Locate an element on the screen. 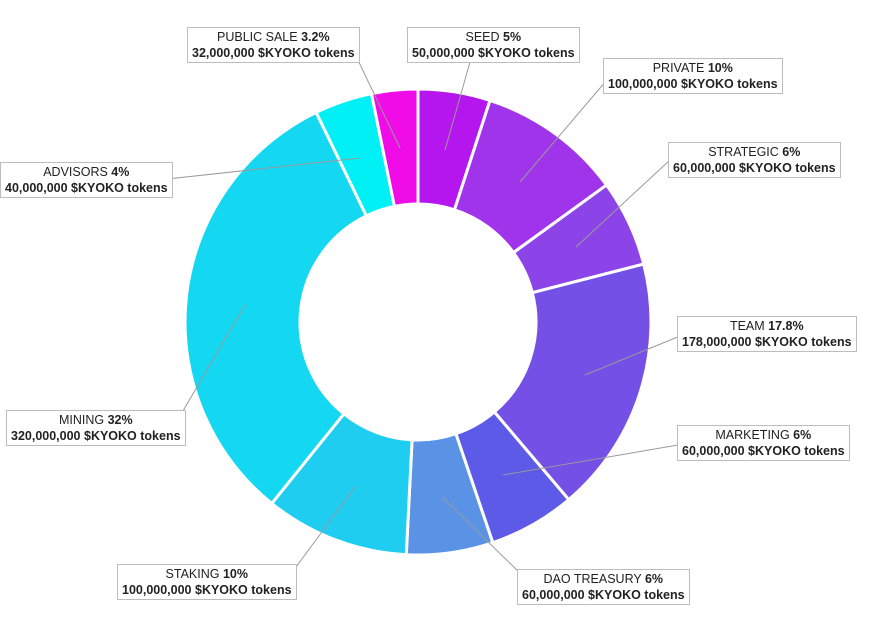 This screenshot has width=878, height=617. data-label: MARKETING 6% 60,000,000 $KYOKO tokens is located at coordinates (763, 443).